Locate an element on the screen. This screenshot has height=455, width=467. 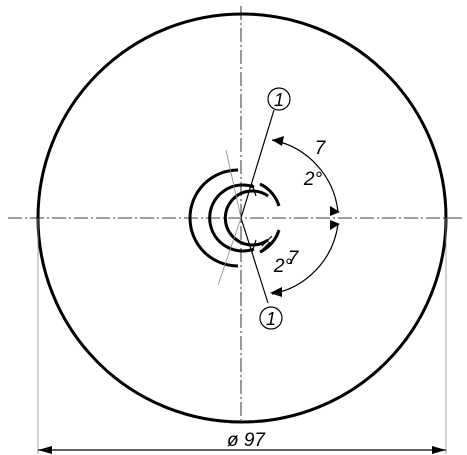
angle-upper-value: 7 is located at coordinates (321, 148).